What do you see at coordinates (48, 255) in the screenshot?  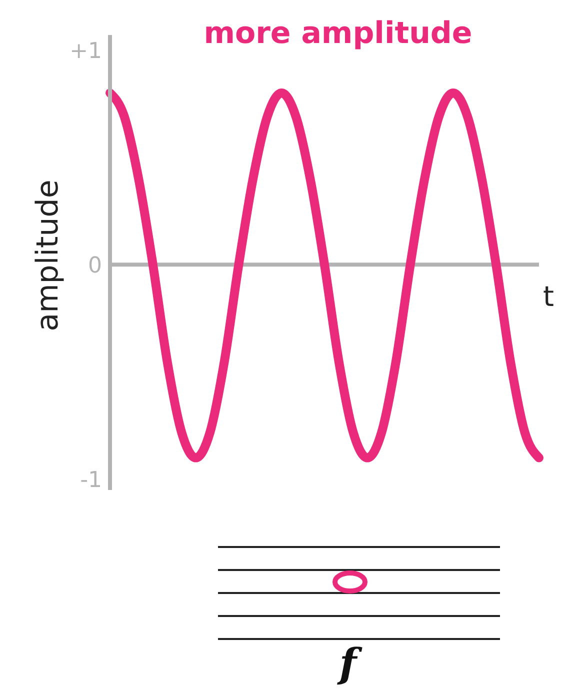 I see `y-axis-title: amplitude` at bounding box center [48, 255].